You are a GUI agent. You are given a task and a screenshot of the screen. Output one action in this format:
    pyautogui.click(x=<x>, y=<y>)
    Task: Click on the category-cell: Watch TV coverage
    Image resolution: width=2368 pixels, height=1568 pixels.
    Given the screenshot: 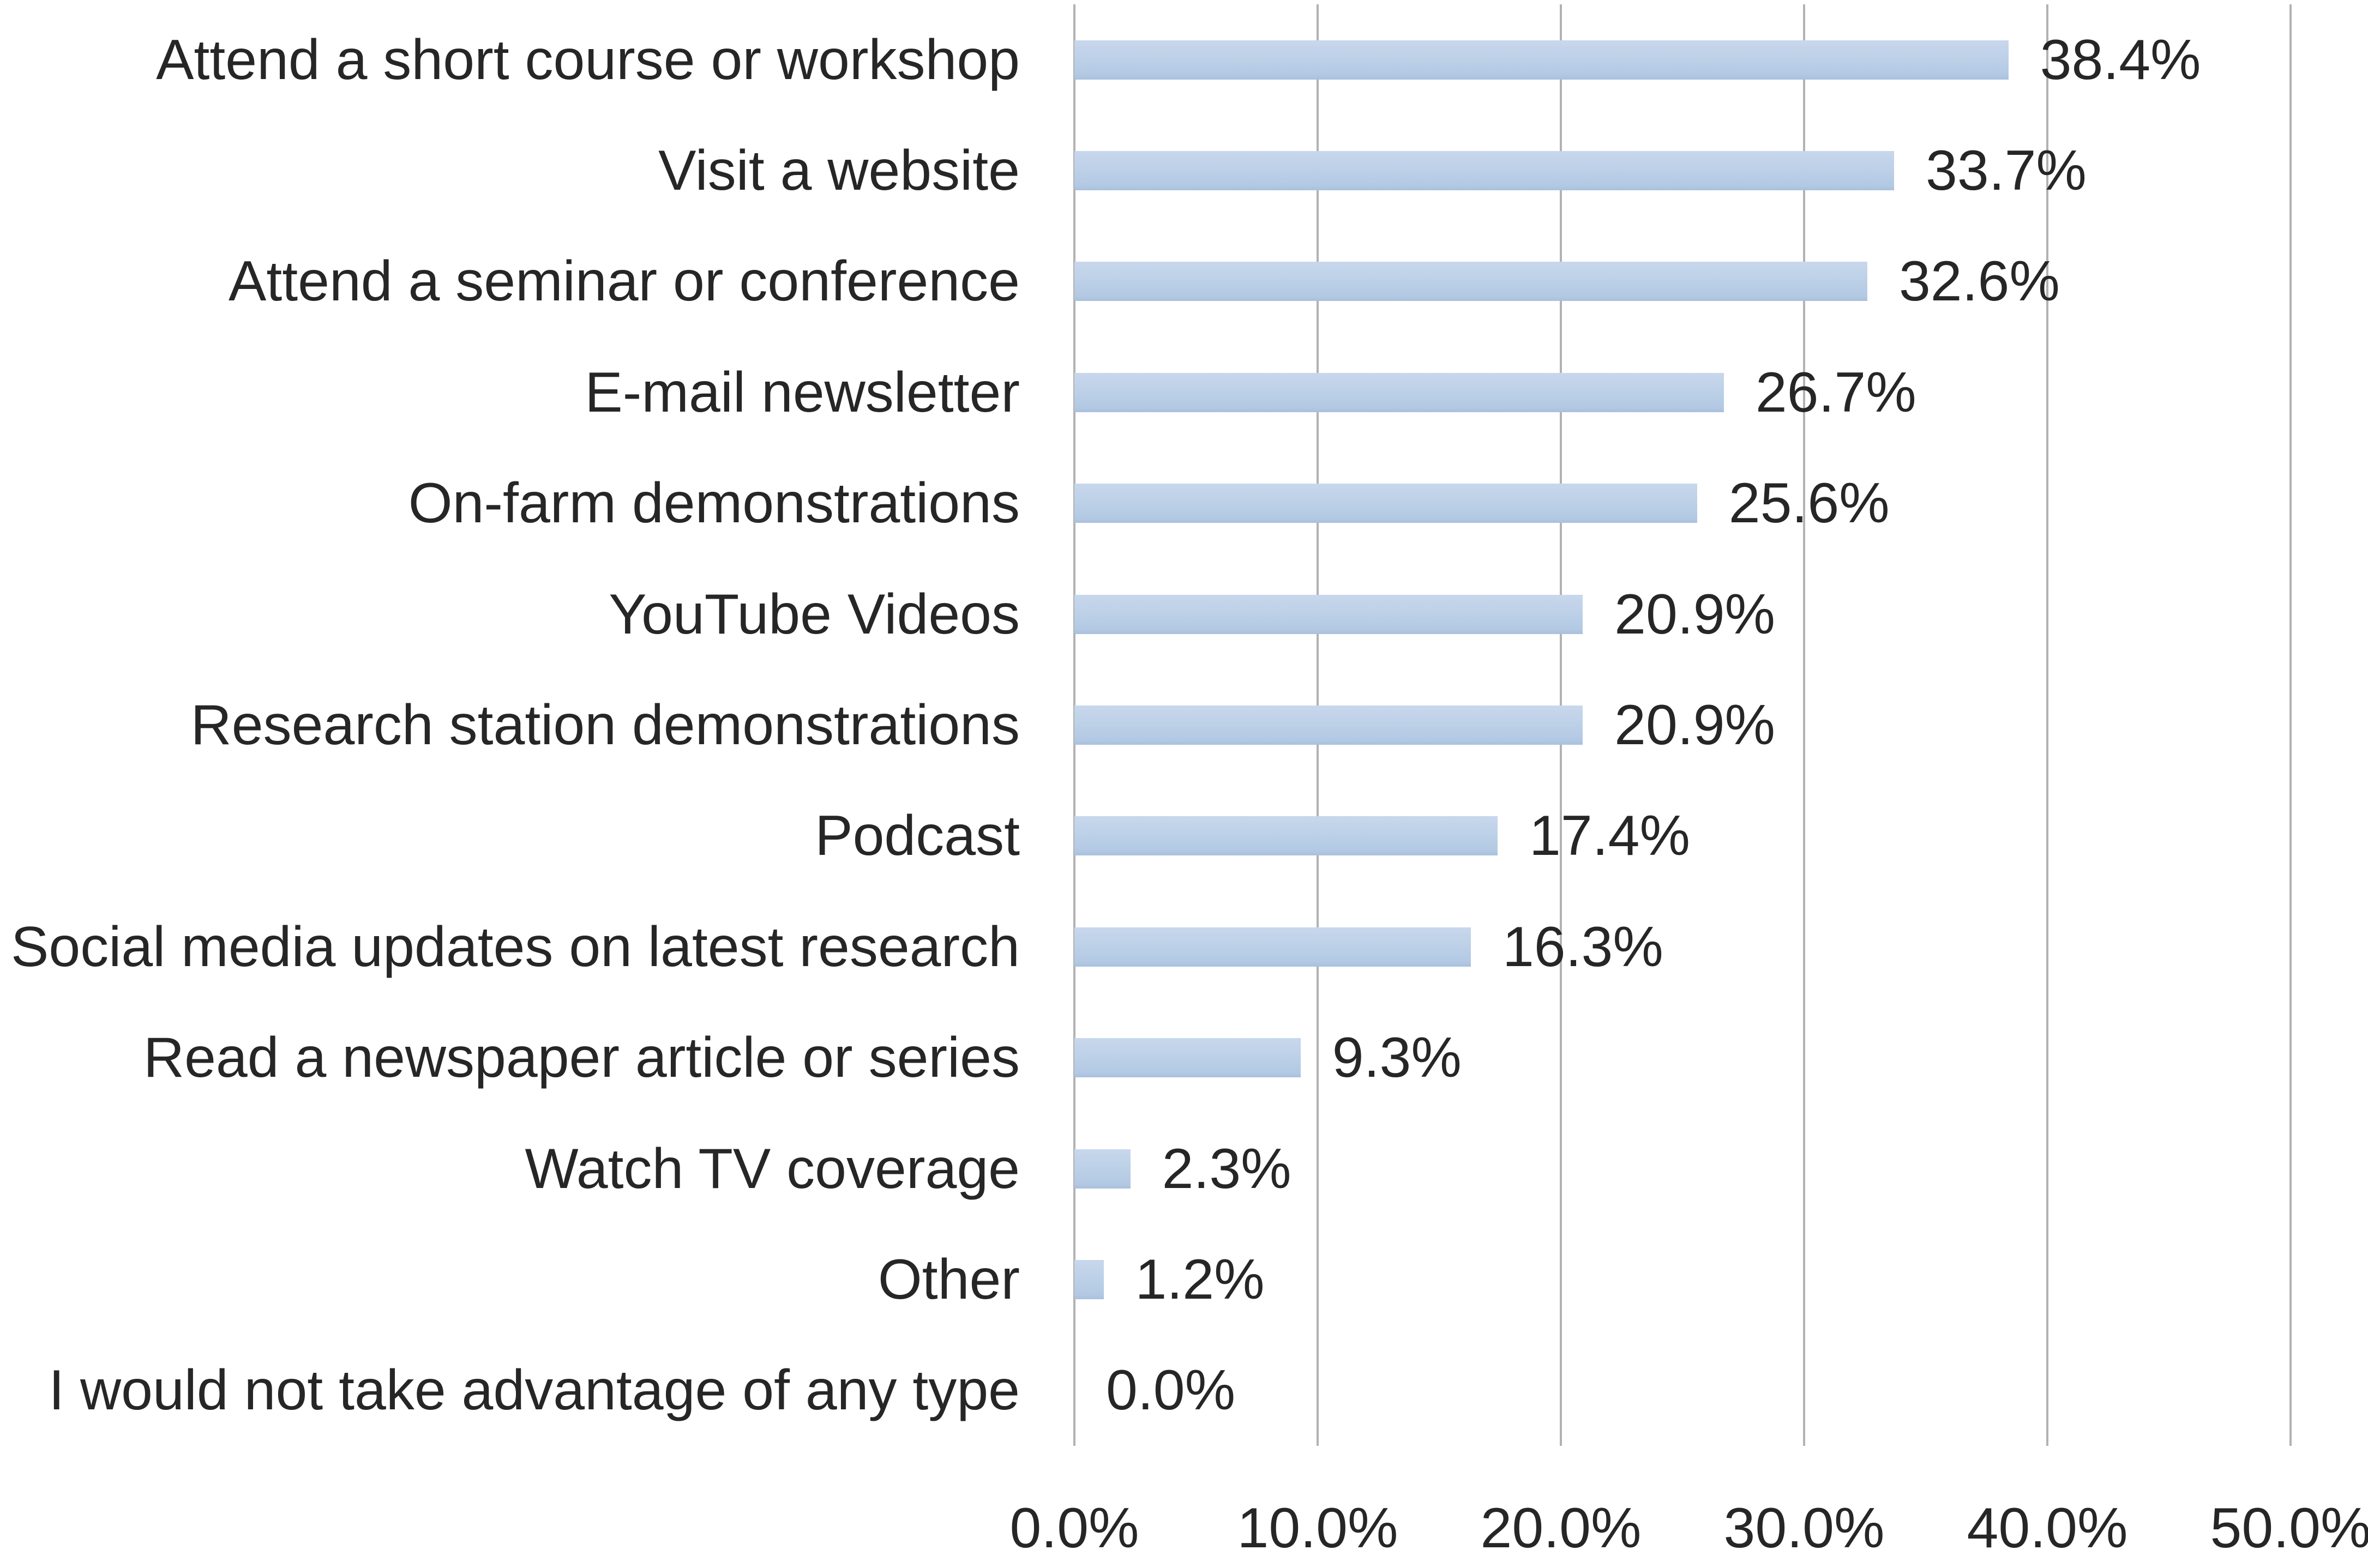 What is the action you would take?
    pyautogui.click(x=510, y=1169)
    